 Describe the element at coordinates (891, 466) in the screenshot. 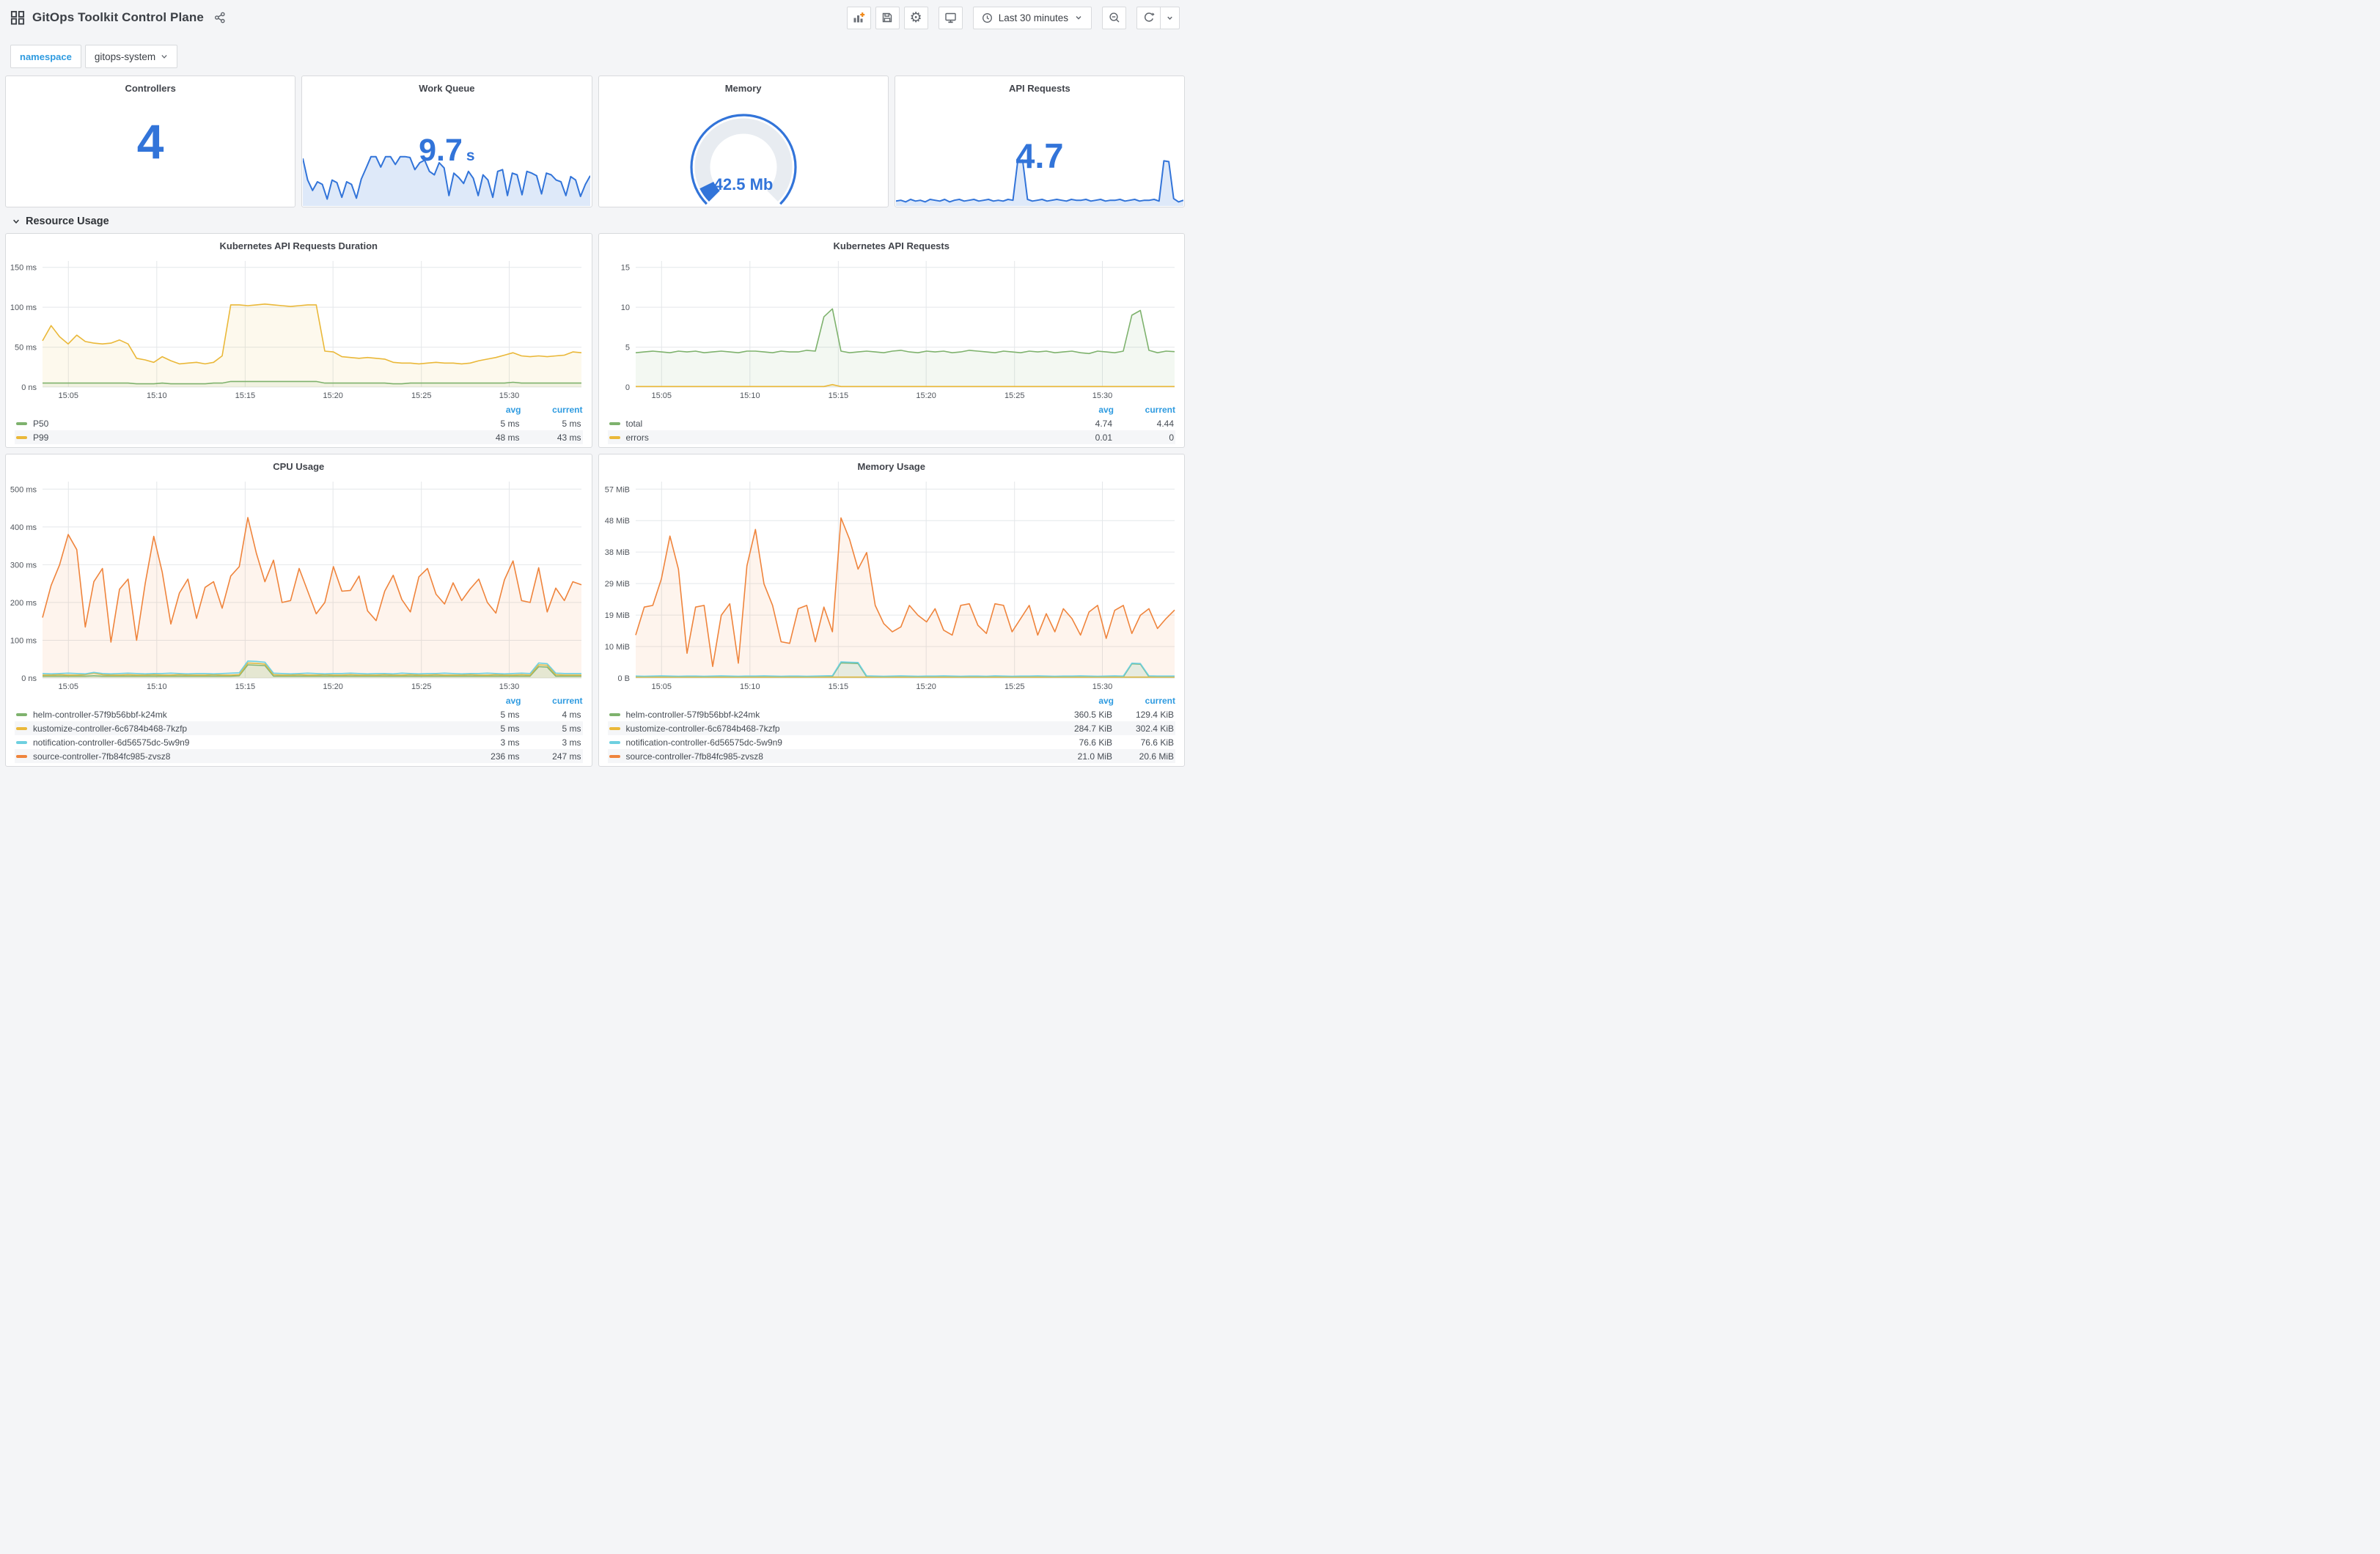

I see `panel-title: Memory Usage` at that location.